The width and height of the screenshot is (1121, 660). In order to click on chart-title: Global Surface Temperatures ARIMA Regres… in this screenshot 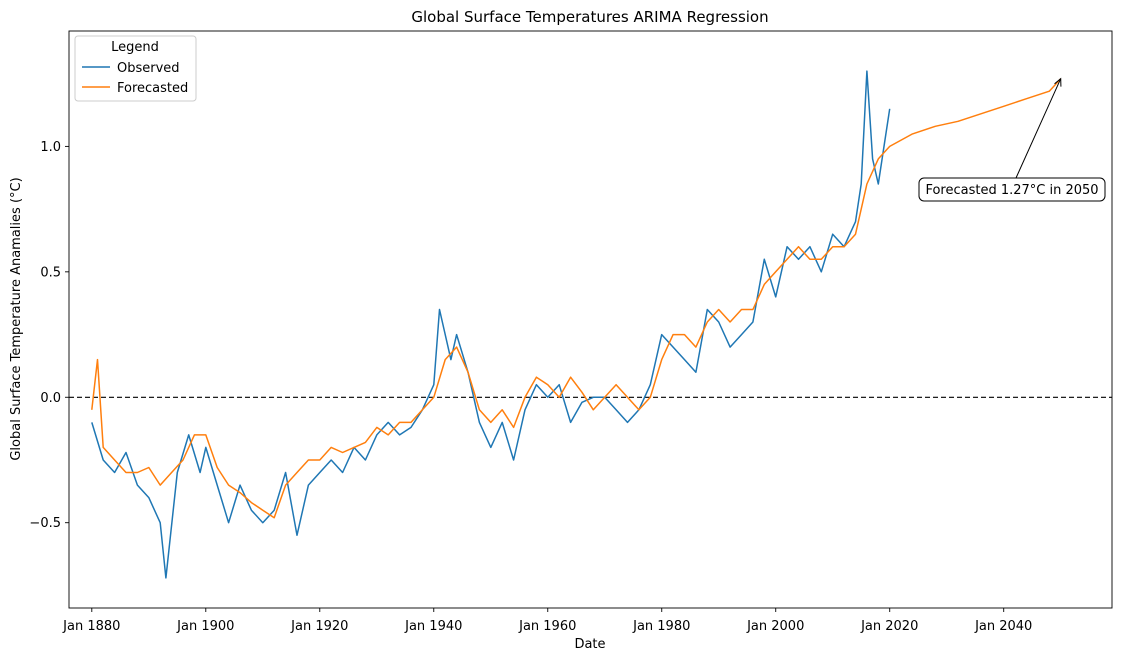, I will do `click(589, 17)`.